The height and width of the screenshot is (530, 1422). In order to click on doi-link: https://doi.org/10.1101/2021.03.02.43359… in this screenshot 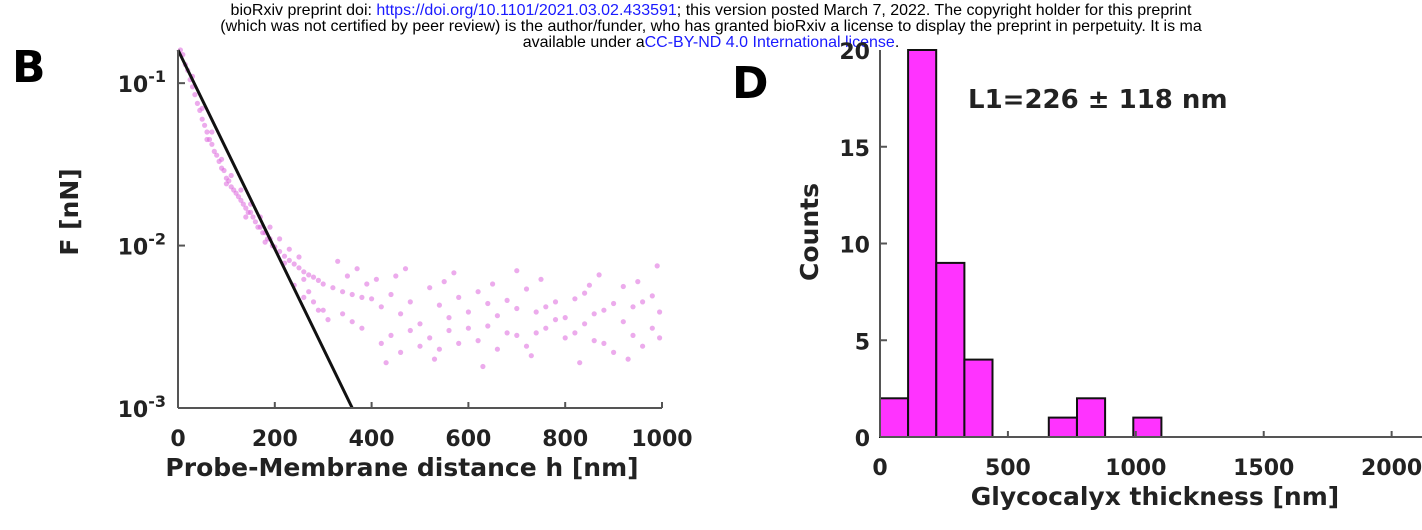, I will do `click(526, 10)`.